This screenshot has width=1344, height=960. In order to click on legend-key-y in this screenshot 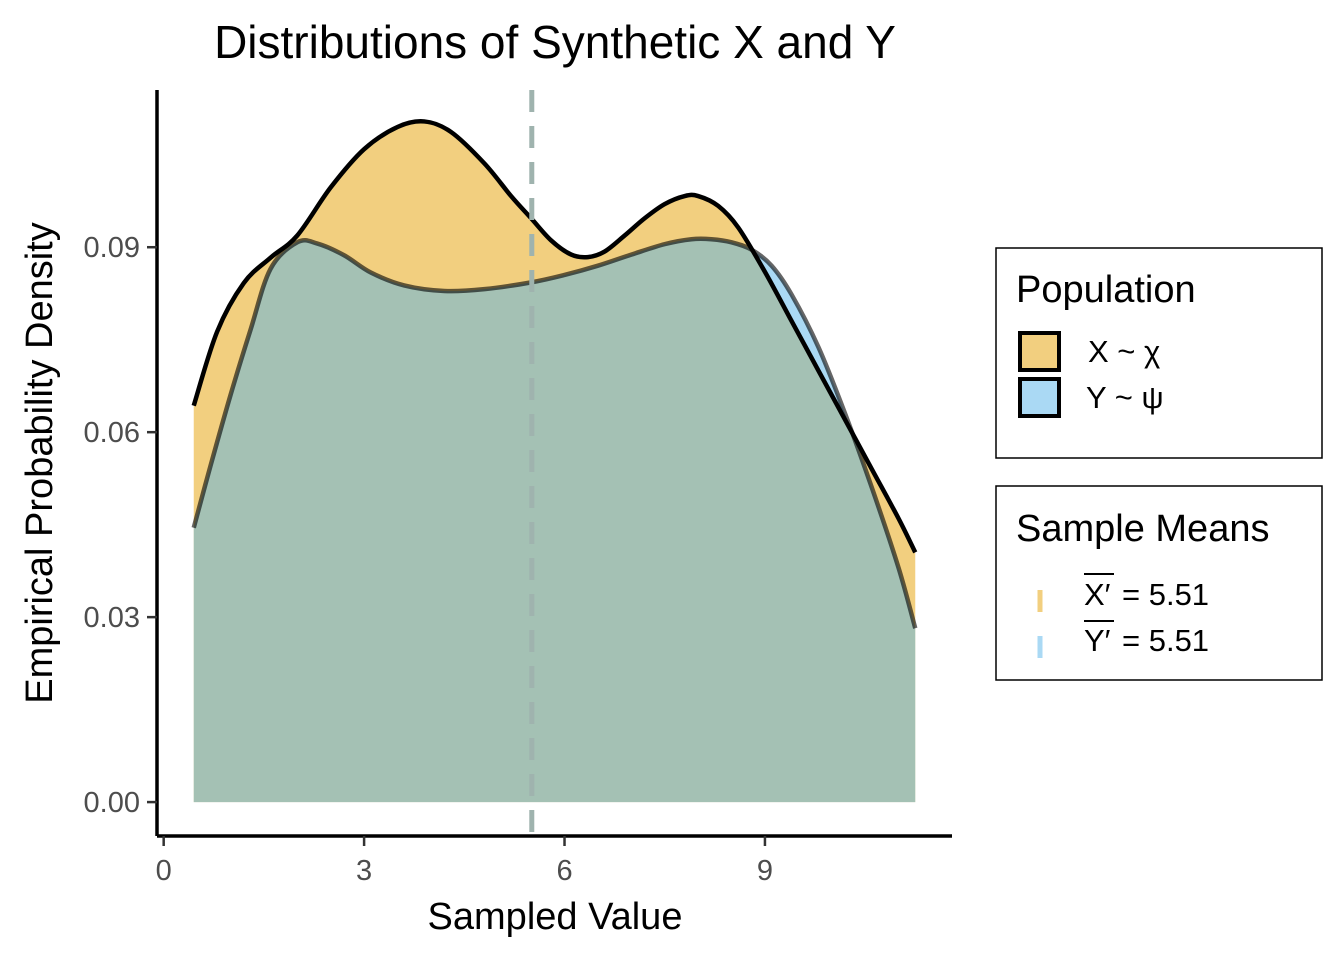, I will do `click(1039, 397)`.